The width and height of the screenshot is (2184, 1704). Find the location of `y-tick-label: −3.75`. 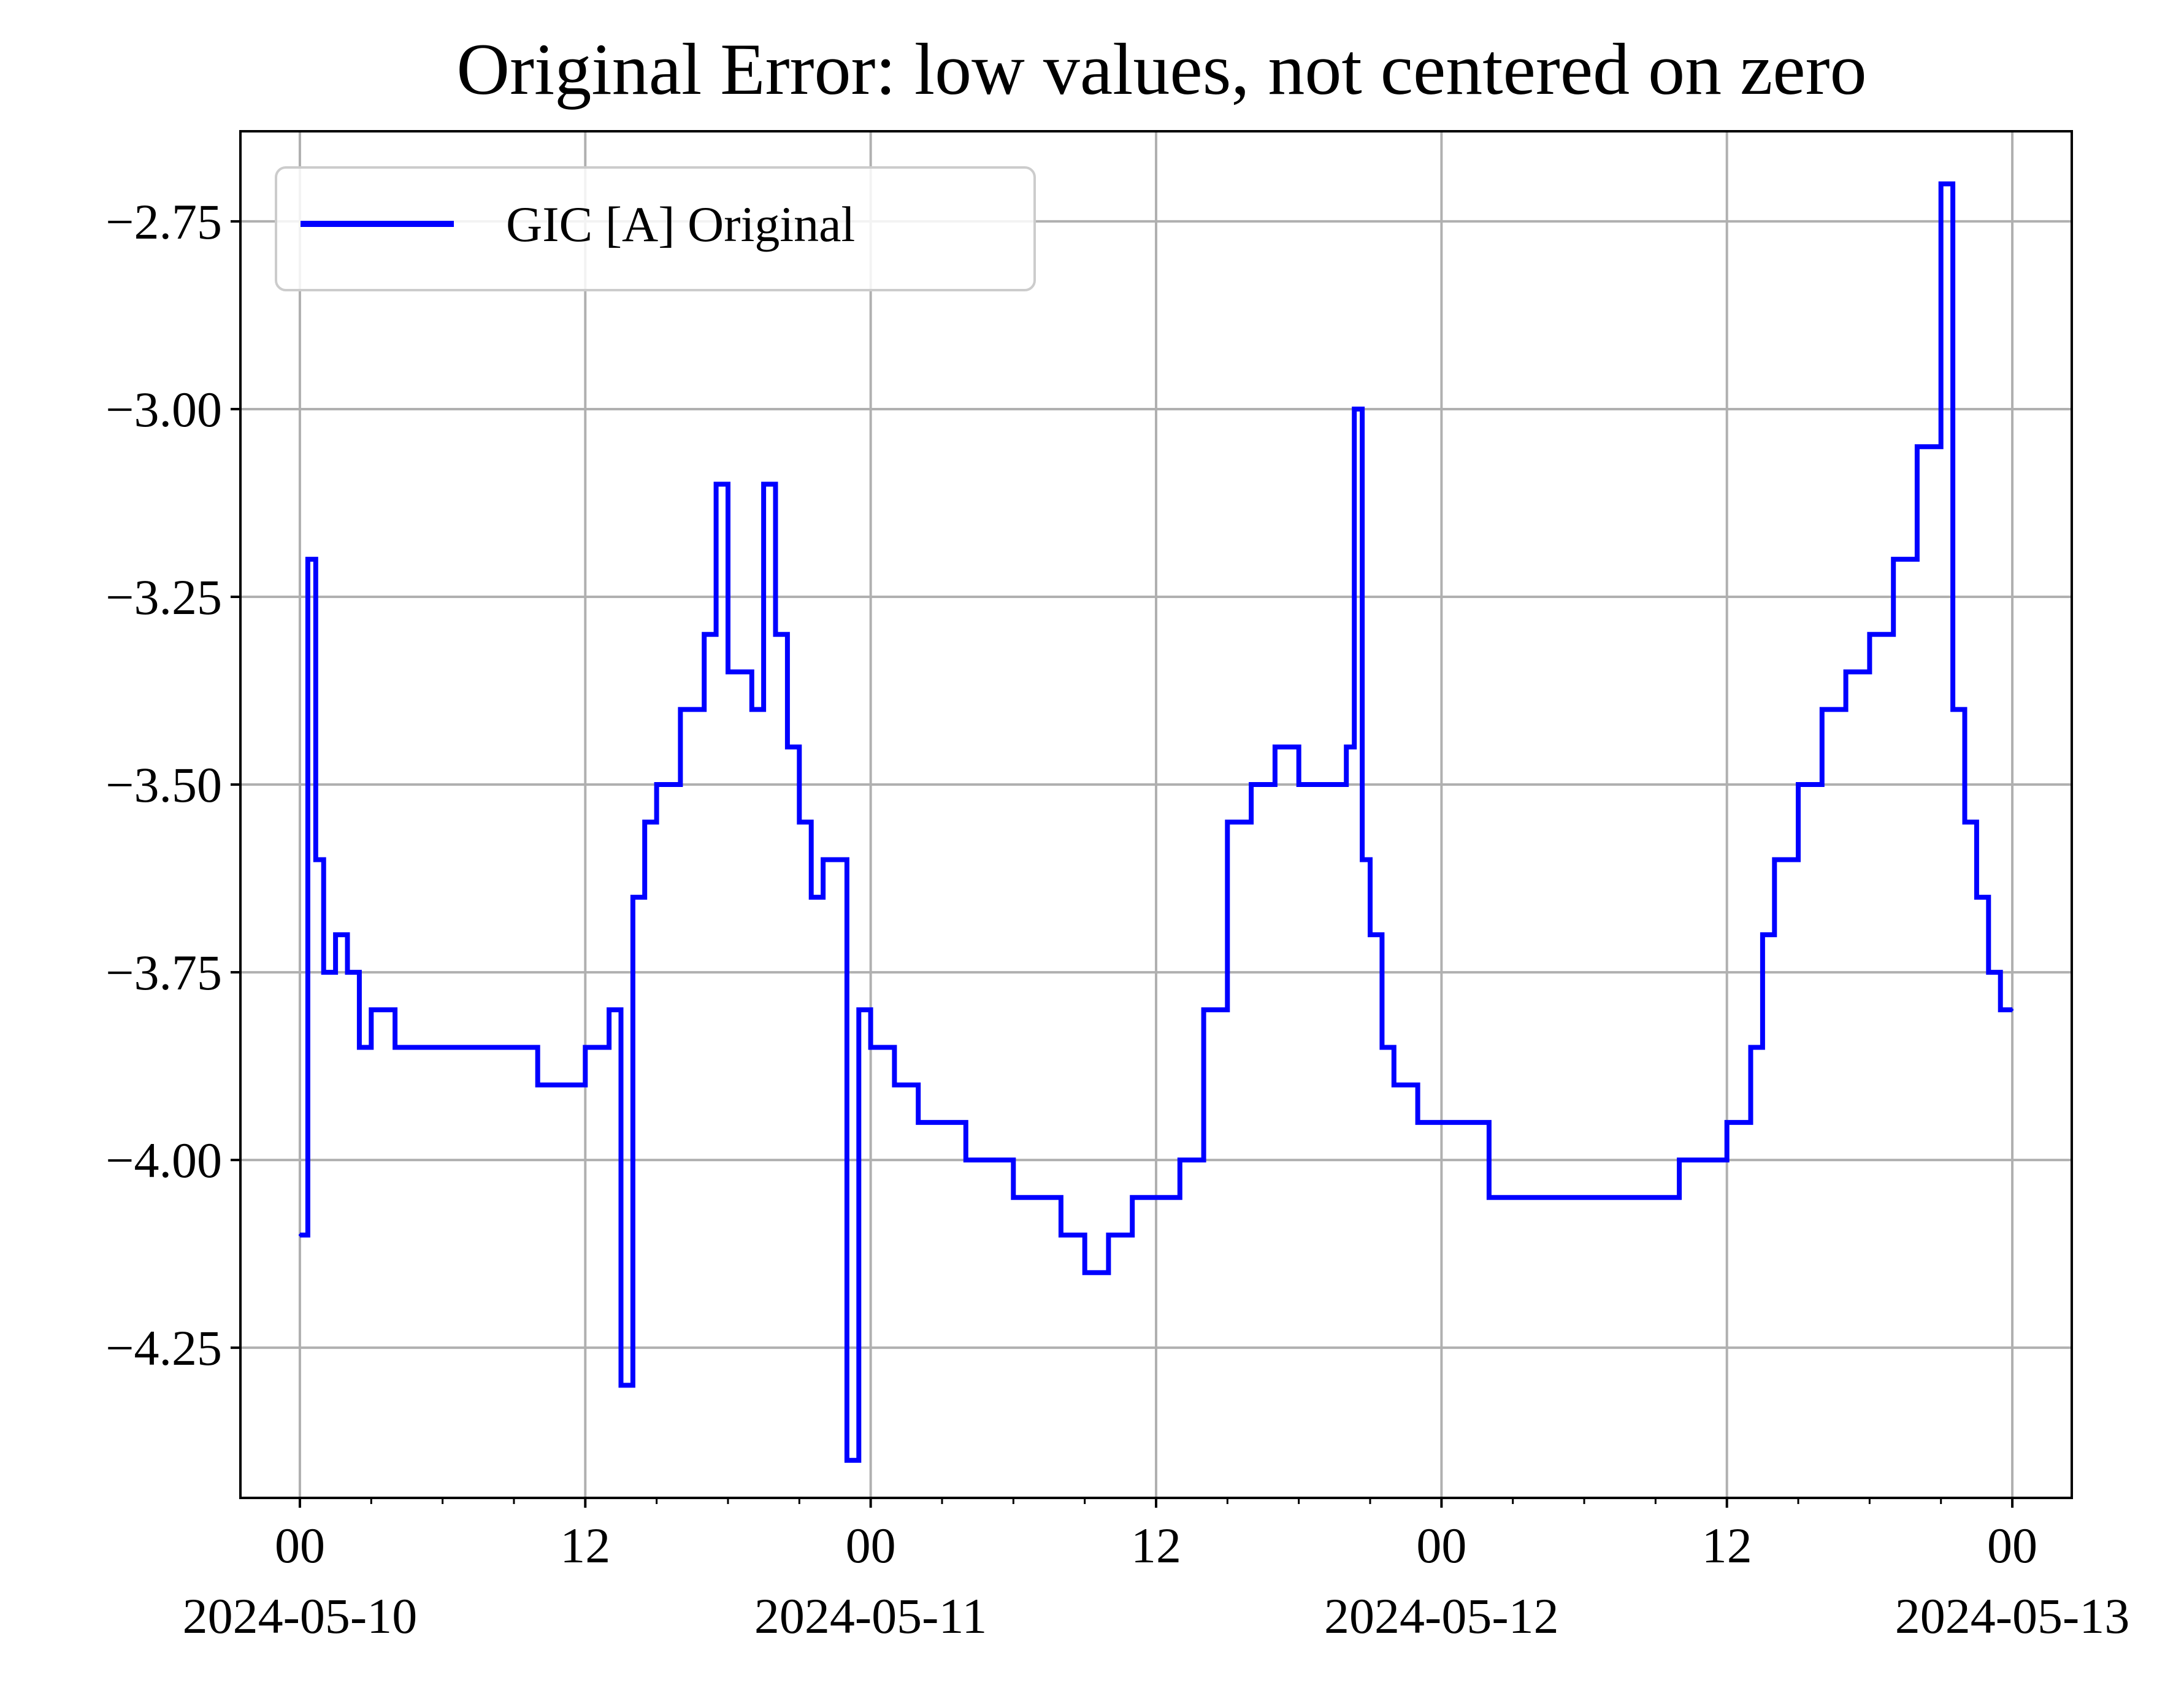

y-tick-label: −3.75 is located at coordinates (163, 972).